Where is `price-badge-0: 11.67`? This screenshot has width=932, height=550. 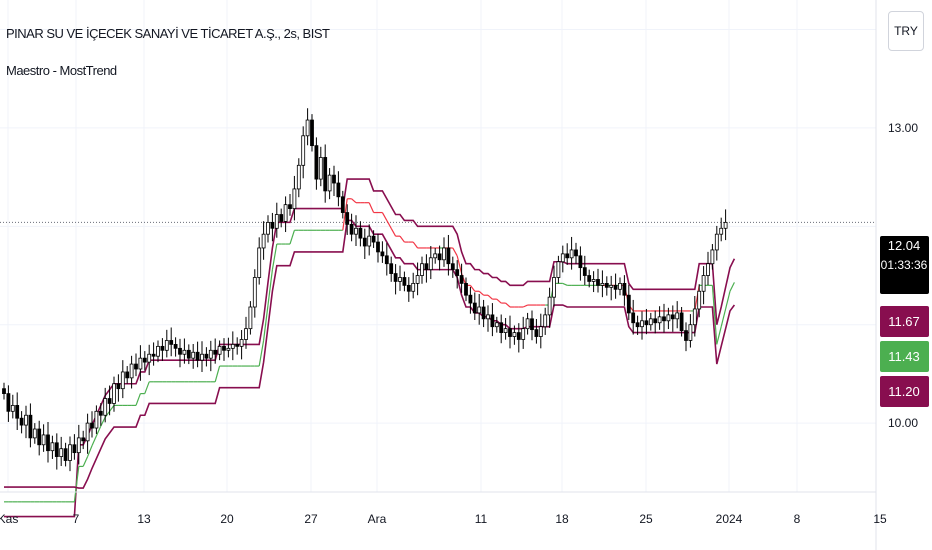
price-badge-0: 11.67 is located at coordinates (904, 321).